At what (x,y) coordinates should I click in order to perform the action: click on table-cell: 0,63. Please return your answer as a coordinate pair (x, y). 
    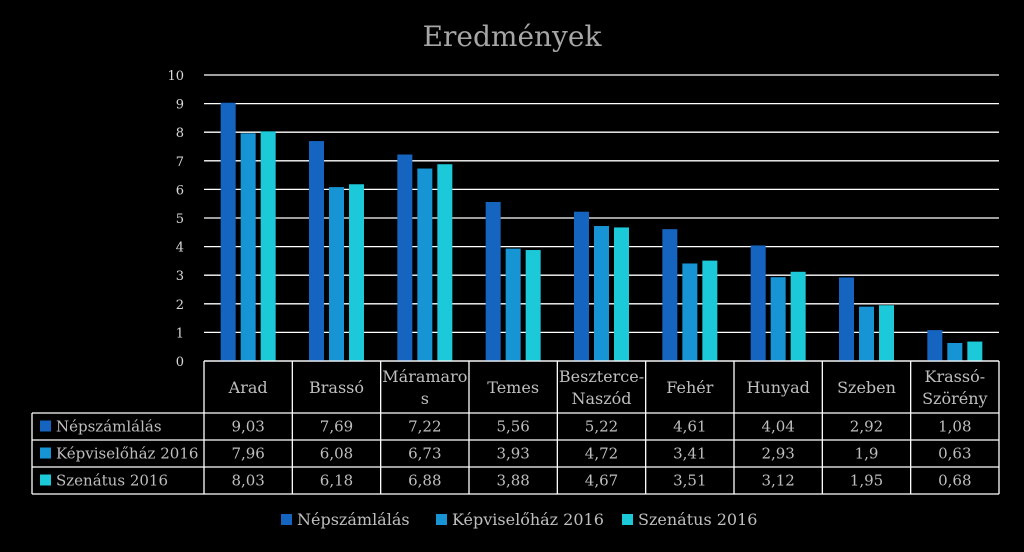
    Looking at the image, I should click on (954, 454).